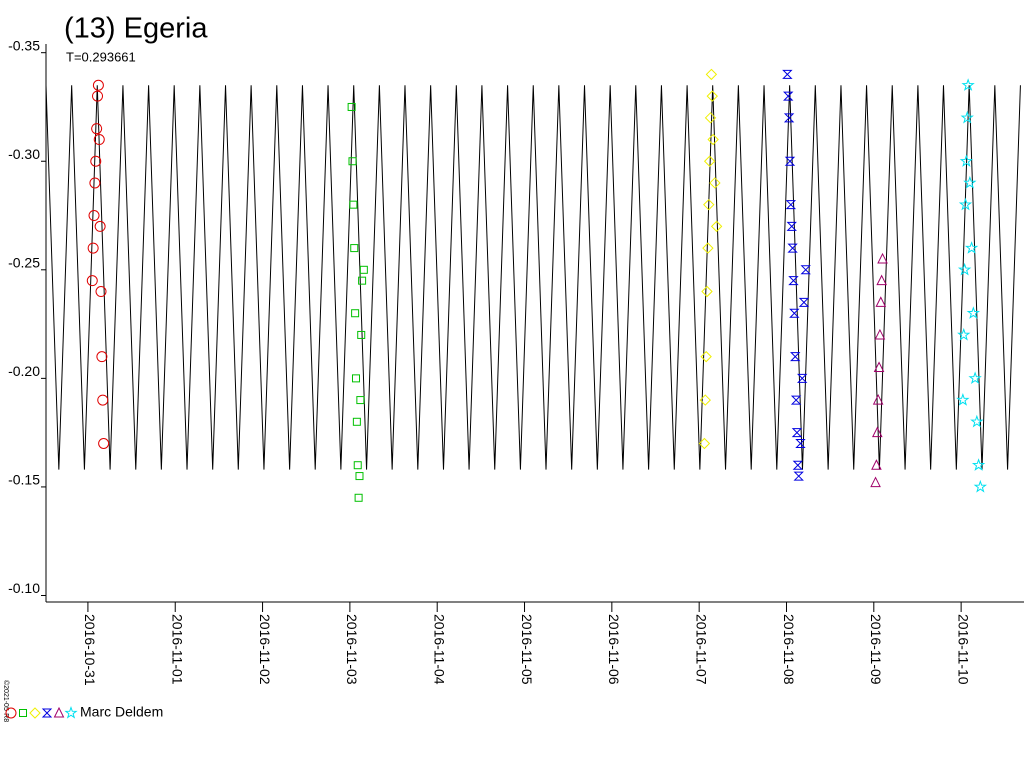 Image resolution: width=1024 pixels, height=768 pixels. What do you see at coordinates (6, 701) in the screenshot?
I see `copyright: ©2021-05-R8` at bounding box center [6, 701].